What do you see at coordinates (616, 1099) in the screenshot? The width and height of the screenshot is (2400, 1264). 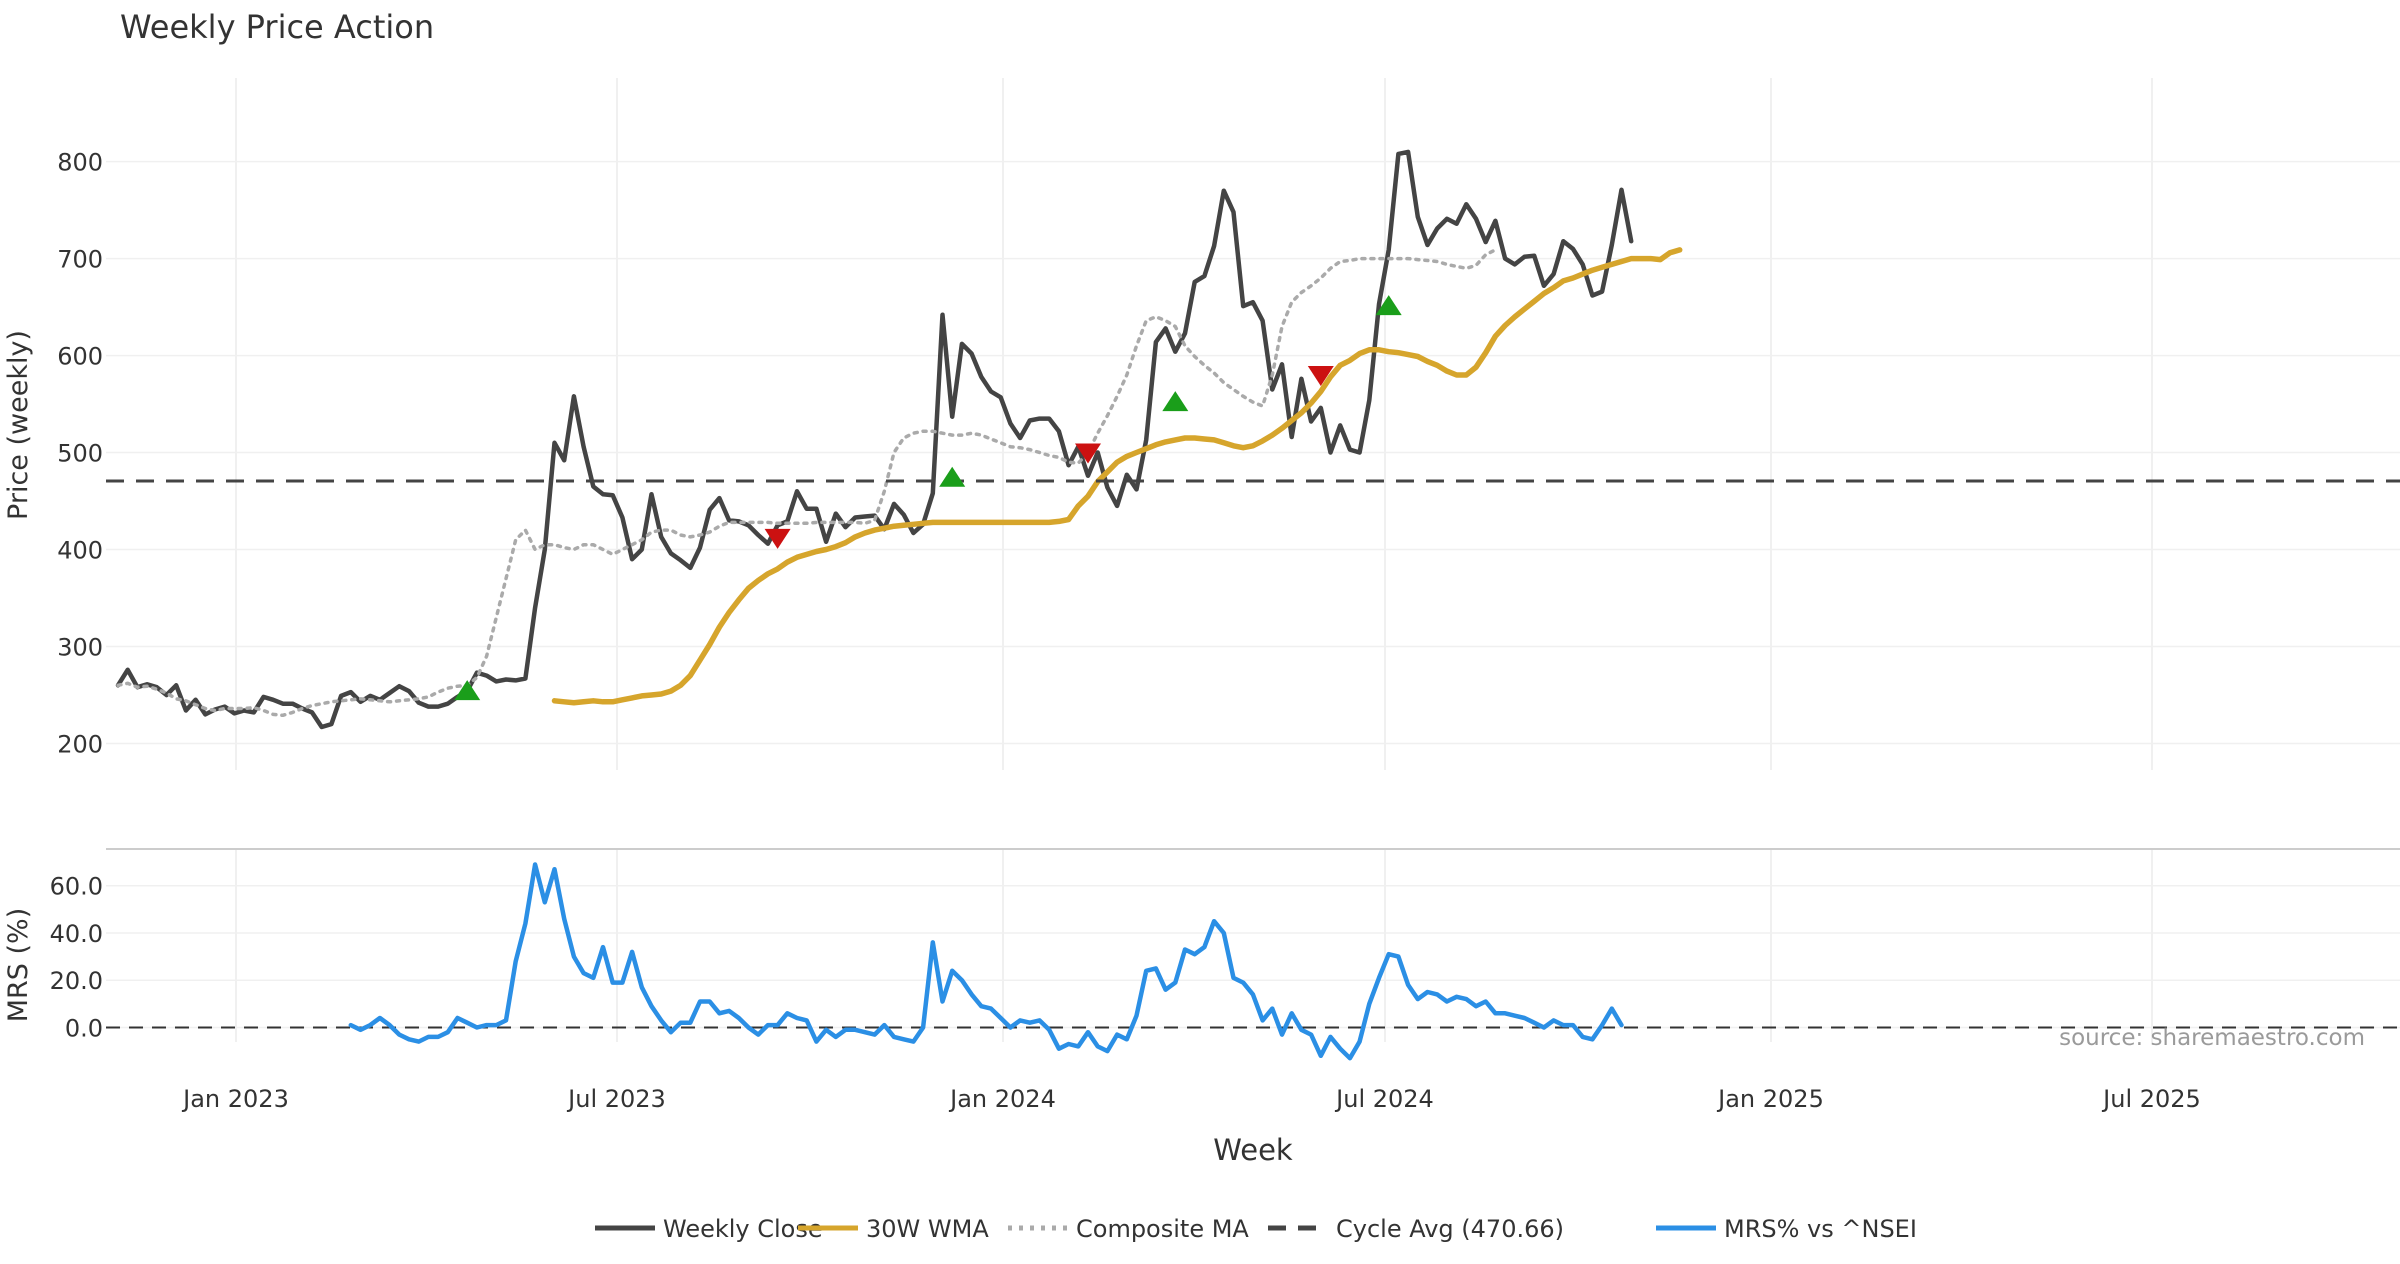 I see `x-tick-label: Jul 2023` at bounding box center [616, 1099].